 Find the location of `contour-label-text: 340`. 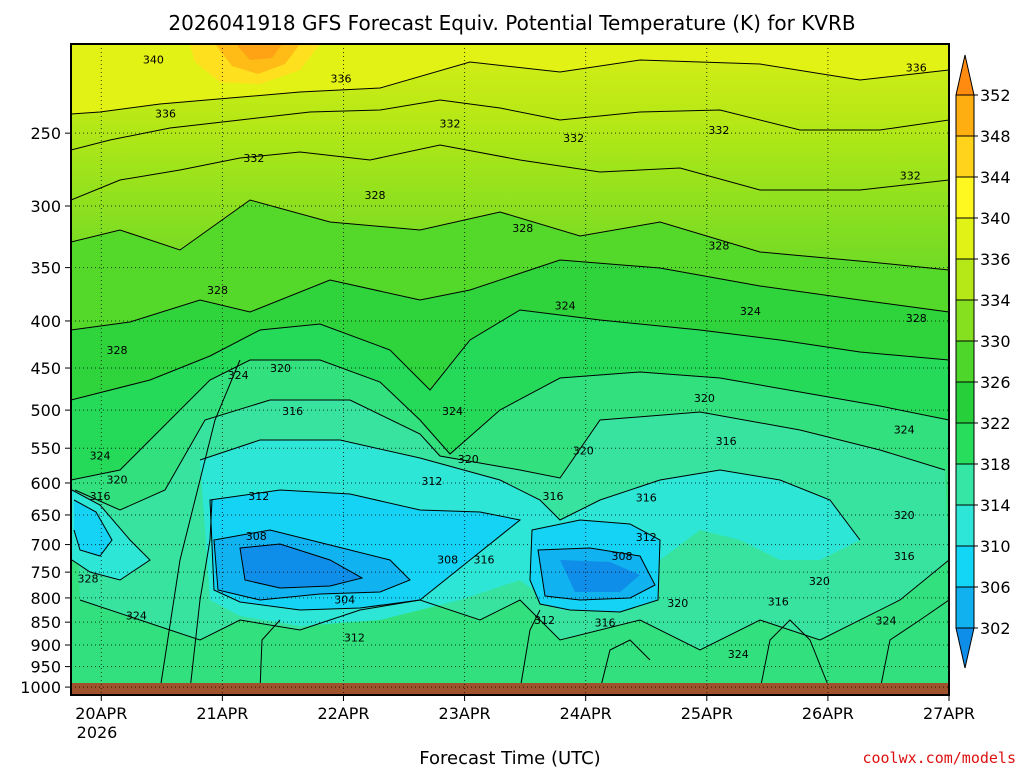

contour-label-text: 340 is located at coordinates (153, 60).